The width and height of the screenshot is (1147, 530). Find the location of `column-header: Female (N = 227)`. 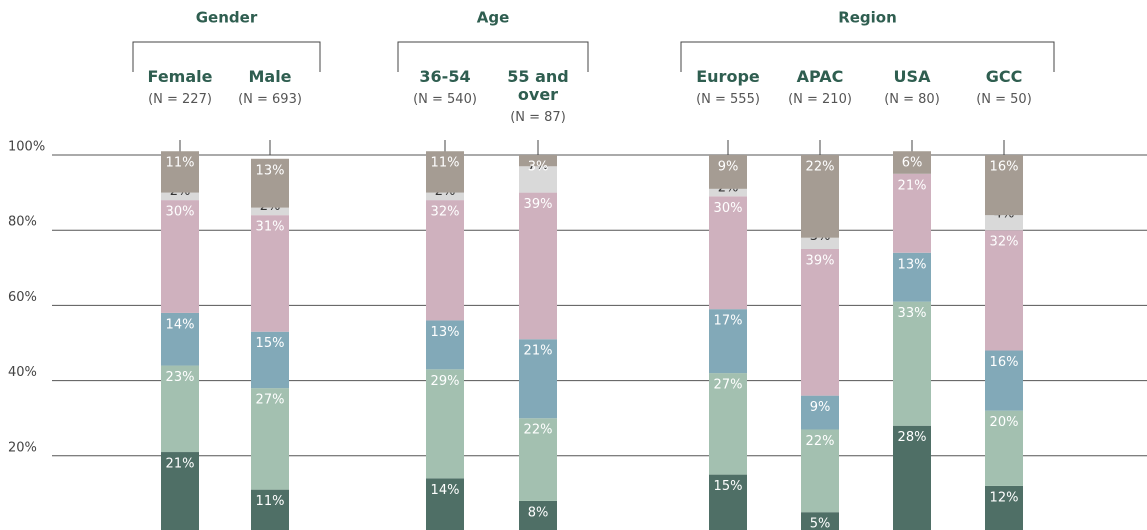

column-header: Female (N = 227) is located at coordinates (180, 87).